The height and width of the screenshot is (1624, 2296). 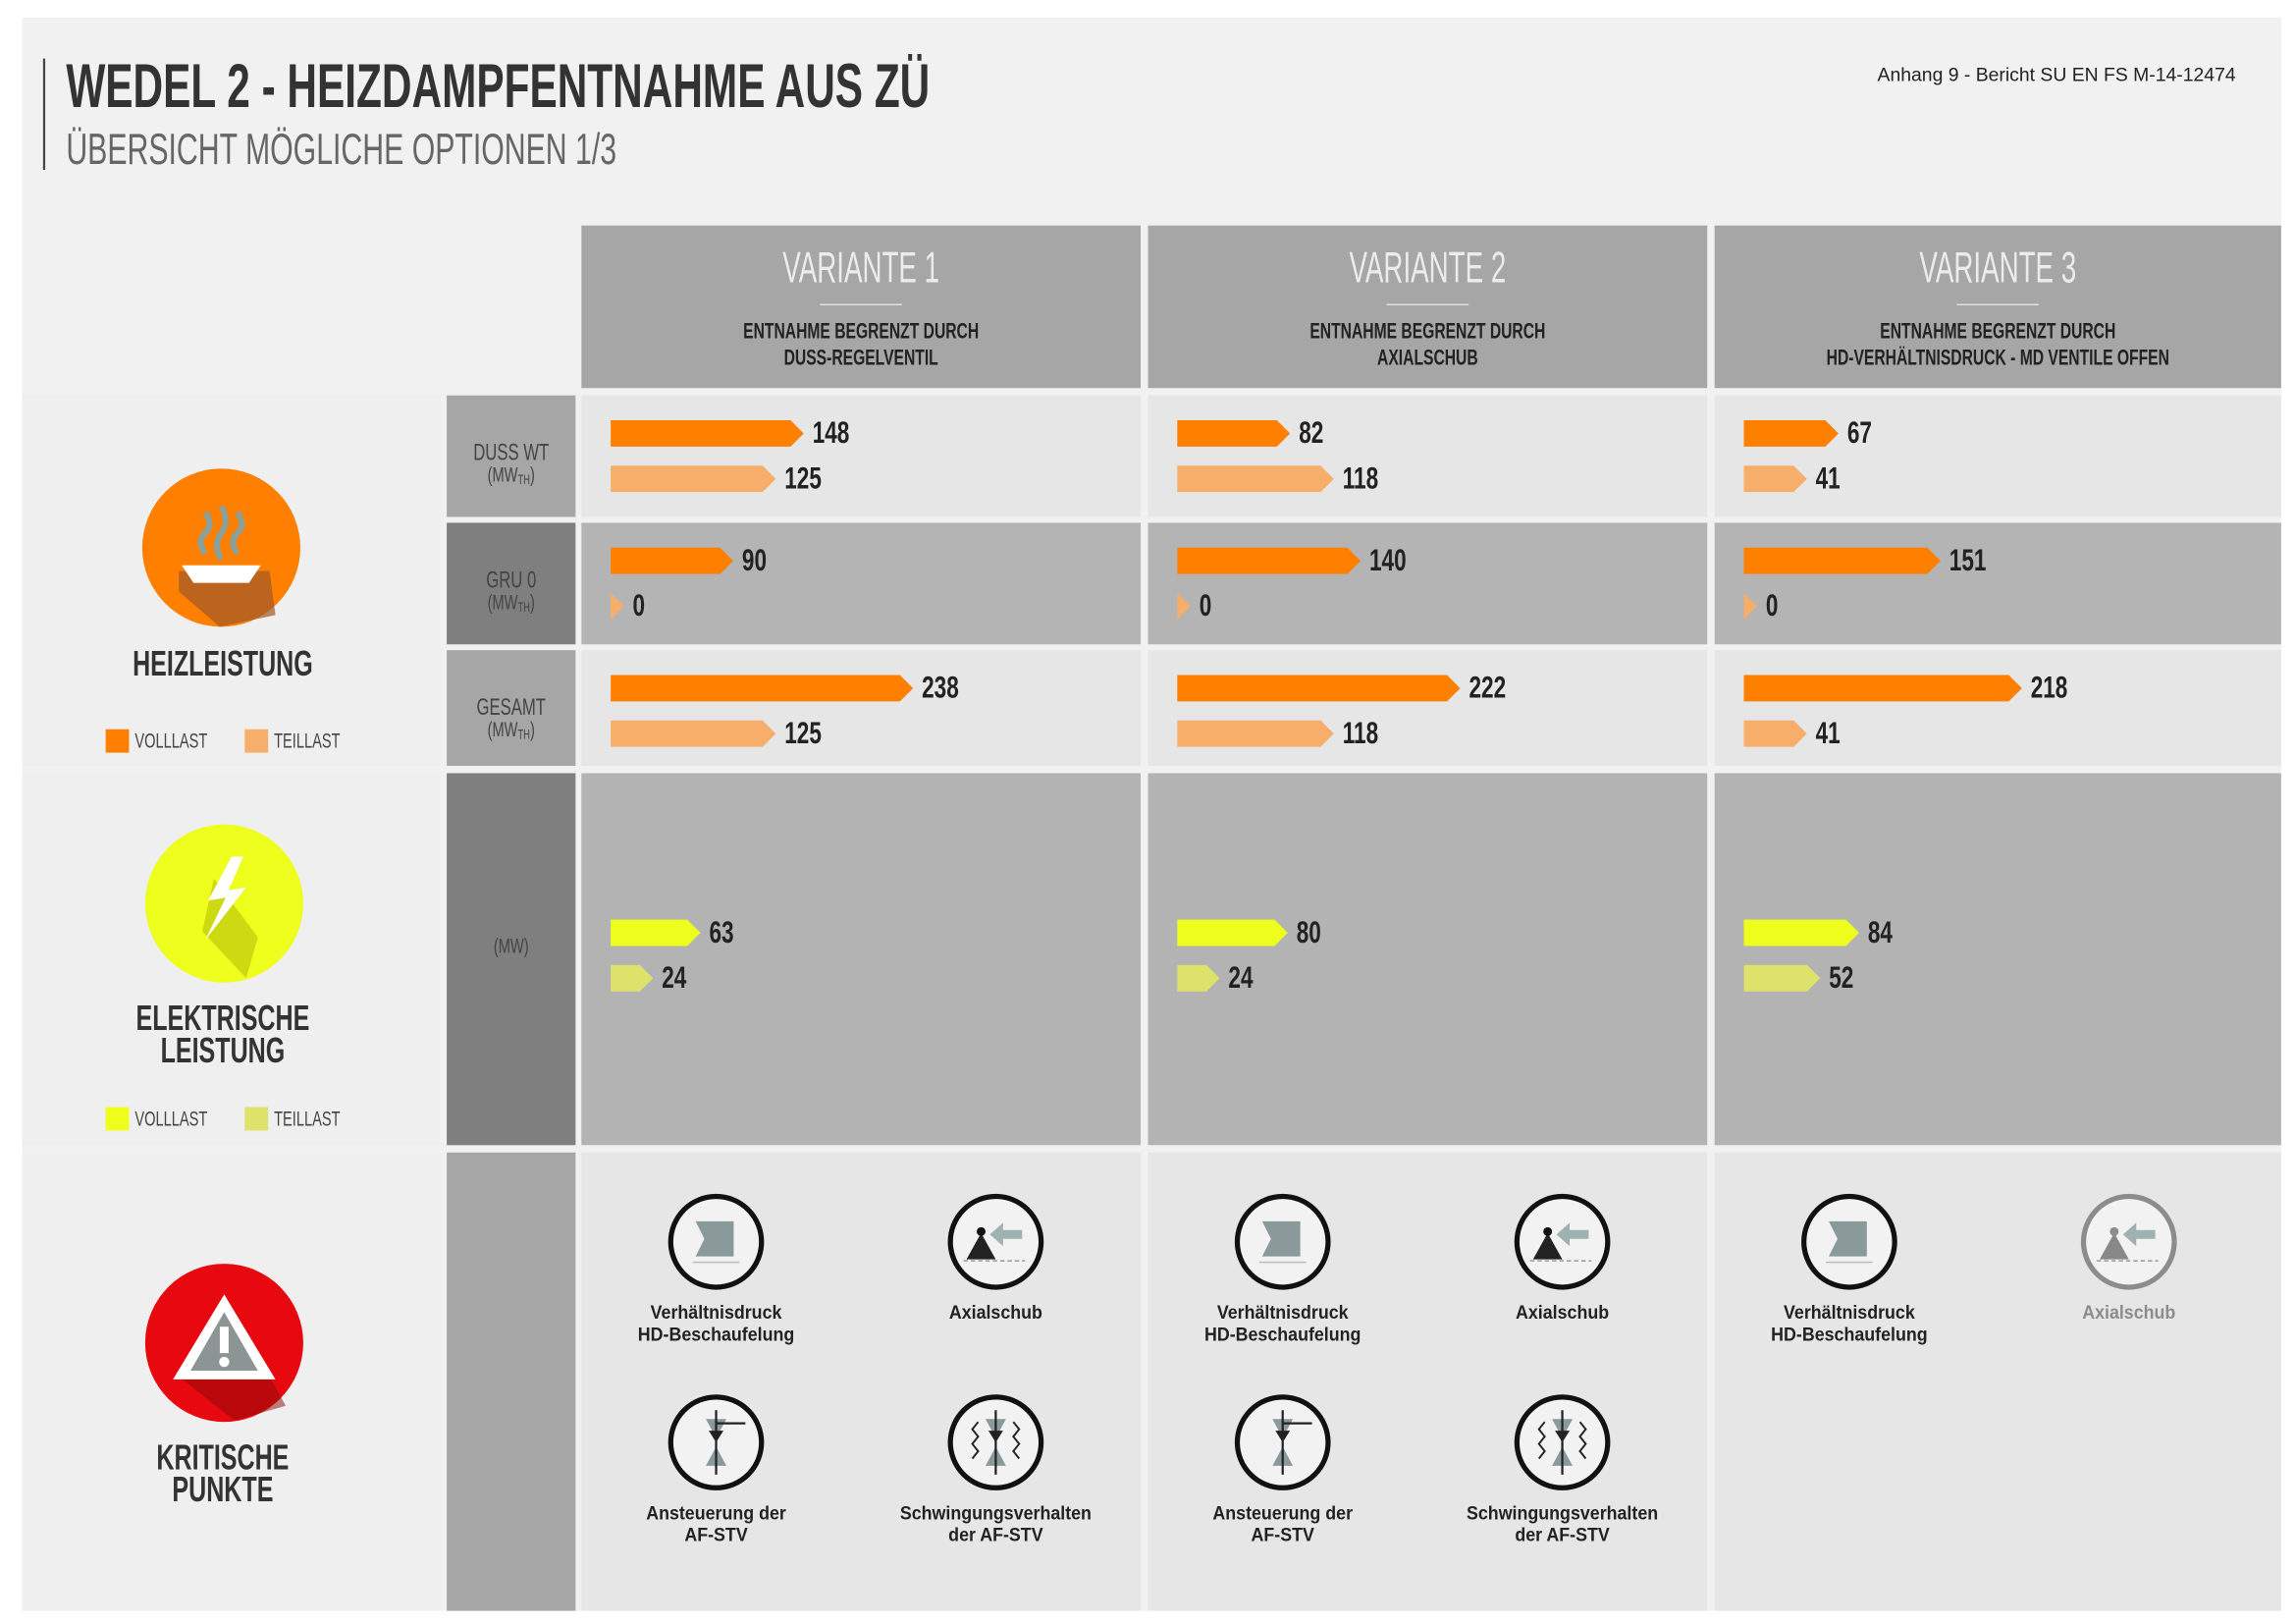 What do you see at coordinates (503, 730) in the screenshot?
I see `unit-part: (MW` at bounding box center [503, 730].